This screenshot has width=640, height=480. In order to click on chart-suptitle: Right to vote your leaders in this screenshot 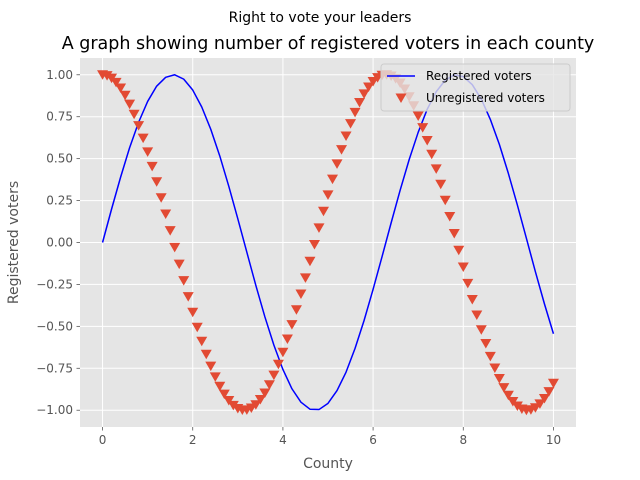, I will do `click(320, 18)`.